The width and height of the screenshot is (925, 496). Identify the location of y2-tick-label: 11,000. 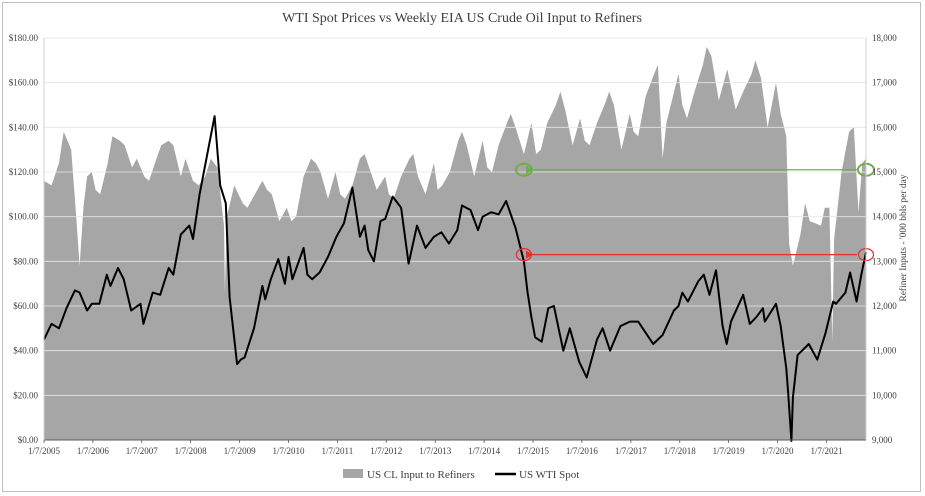
(884, 351).